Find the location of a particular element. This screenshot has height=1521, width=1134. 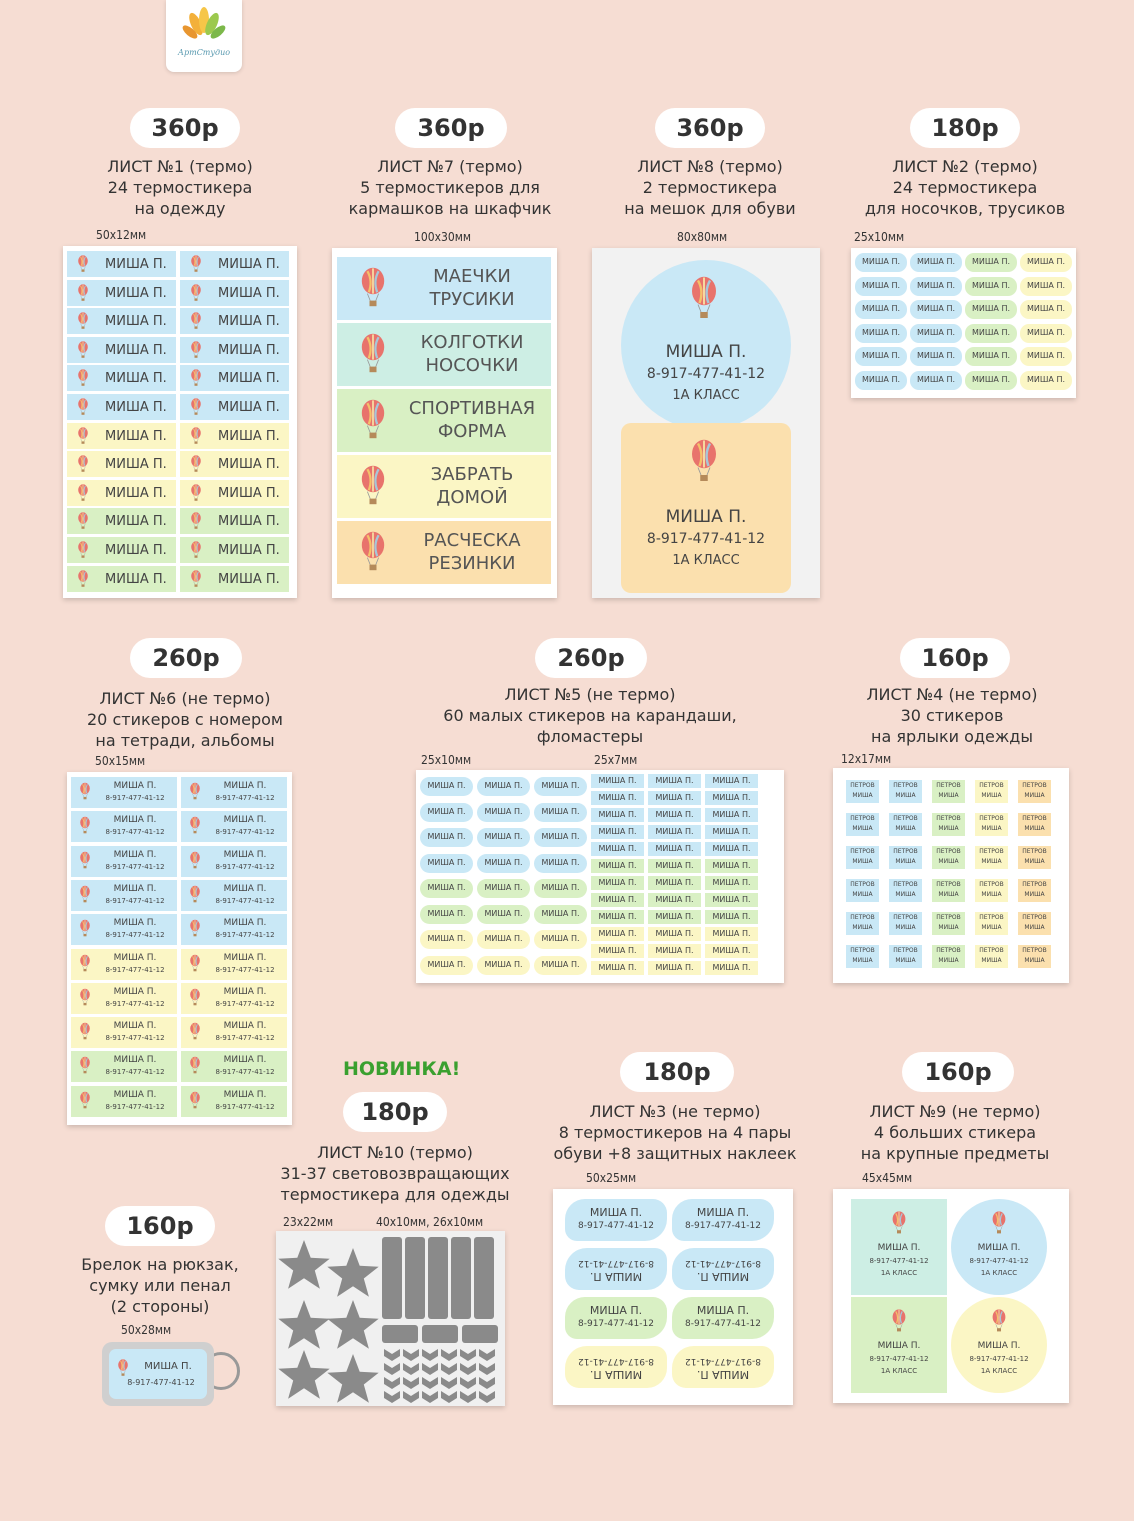

shoe-sticker: МИША П. 8-917-477-41-12 is located at coordinates (616, 1269).